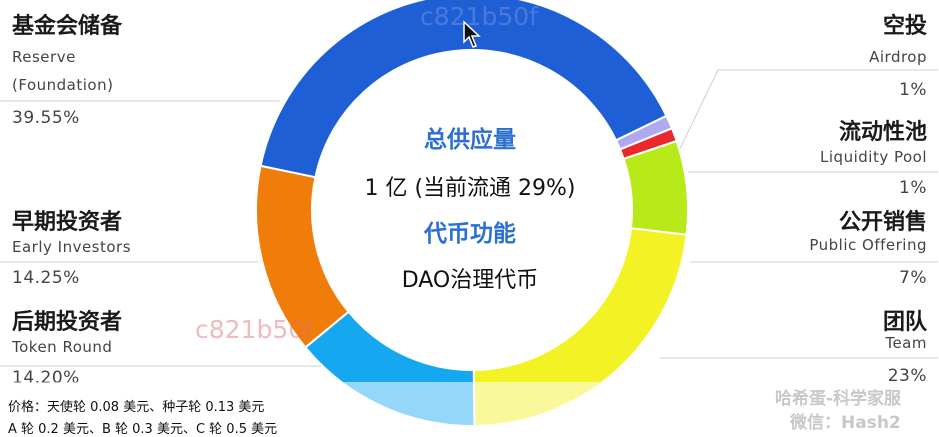  Describe the element at coordinates (470, 234) in the screenshot. I see `center-title-function: 代币功能` at that location.